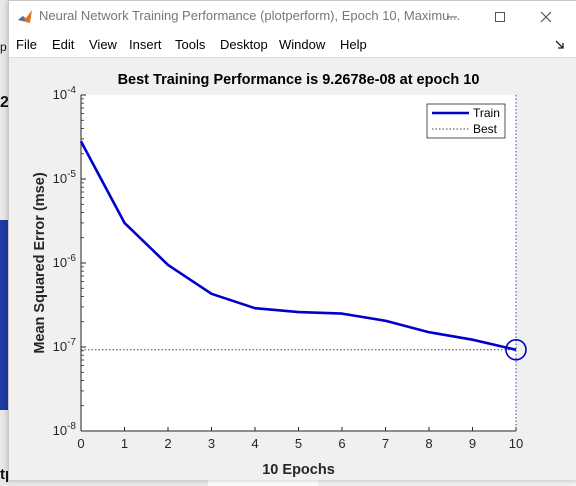 Image resolution: width=576 pixels, height=486 pixels. I want to click on close-button, so click(546, 16).